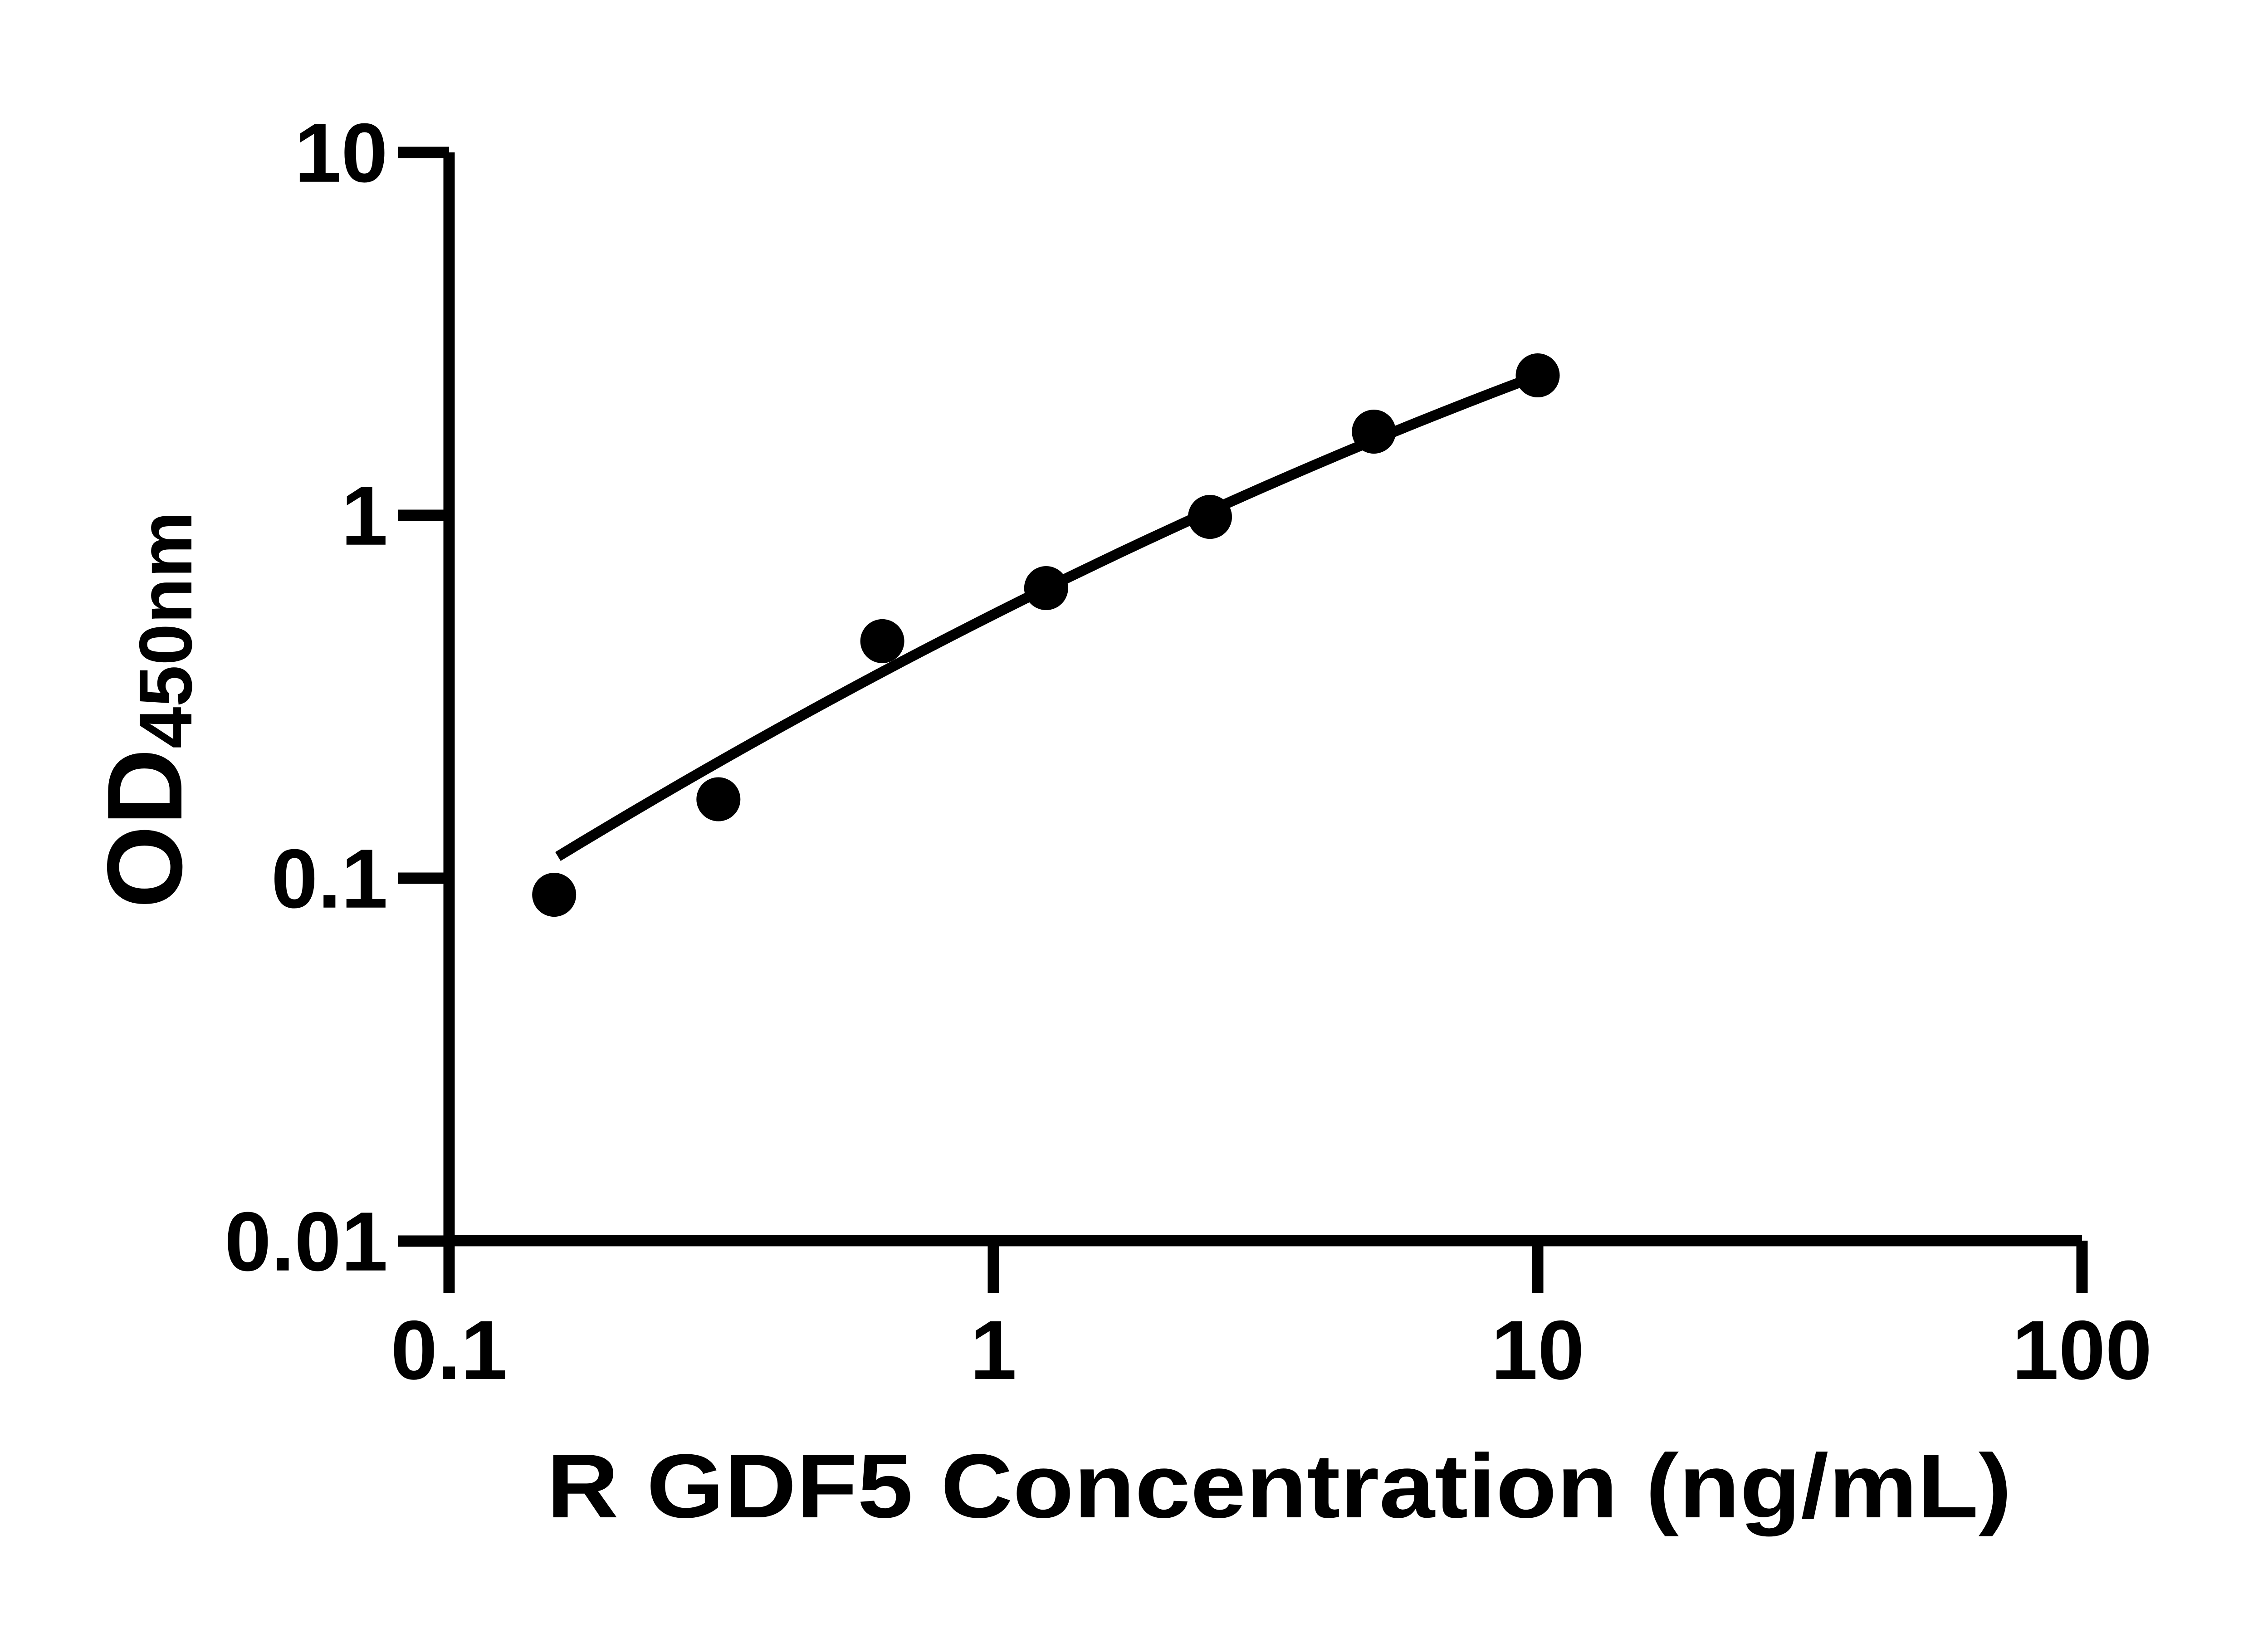 Image resolution: width=2268 pixels, height=1633 pixels. I want to click on x-tick-label-10: 10, so click(1537, 1350).